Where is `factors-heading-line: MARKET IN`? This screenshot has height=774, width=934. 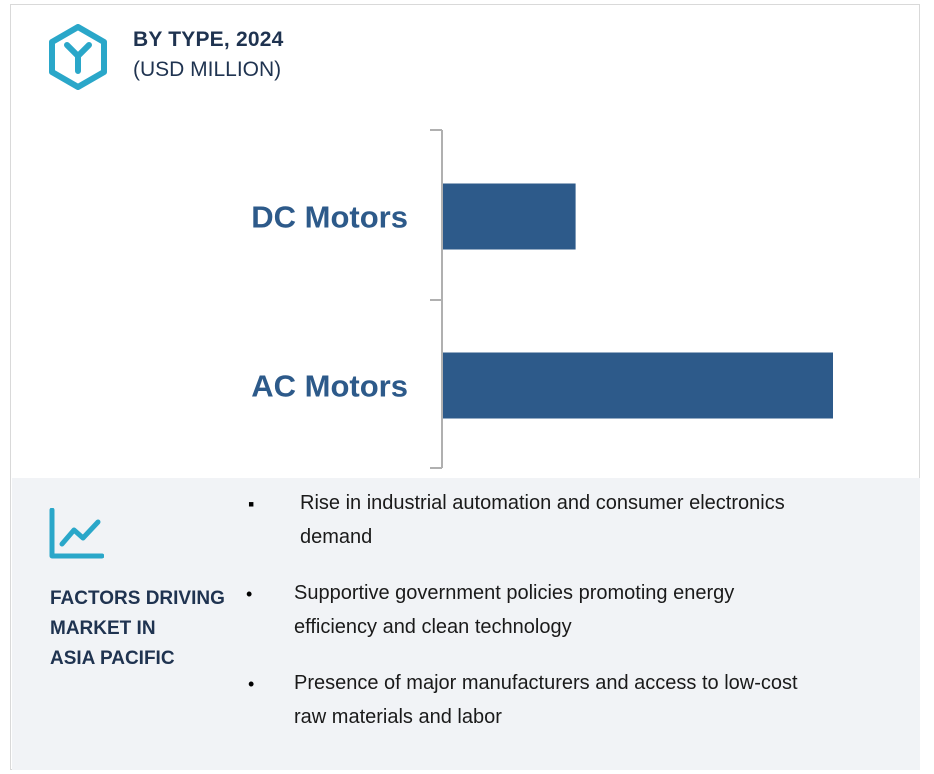
factors-heading-line: MARKET IN is located at coordinates (103, 628).